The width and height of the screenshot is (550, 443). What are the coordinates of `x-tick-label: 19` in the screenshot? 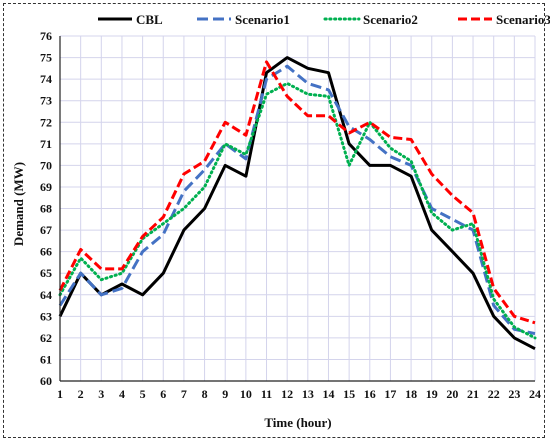 It's located at (432, 394).